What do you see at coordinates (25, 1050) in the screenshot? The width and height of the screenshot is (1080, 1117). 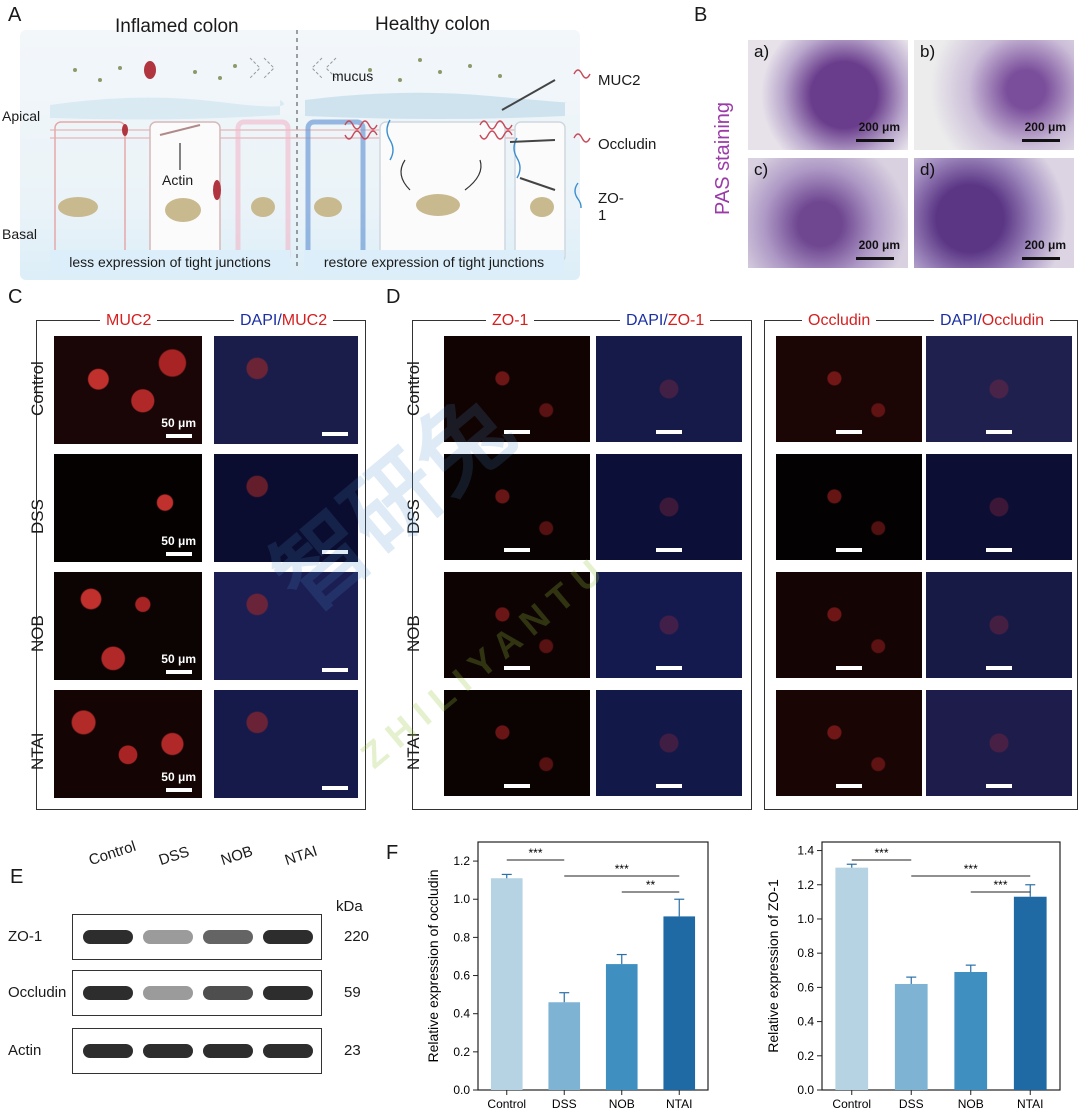 I see `wb-protein-actin: Actin` at bounding box center [25, 1050].